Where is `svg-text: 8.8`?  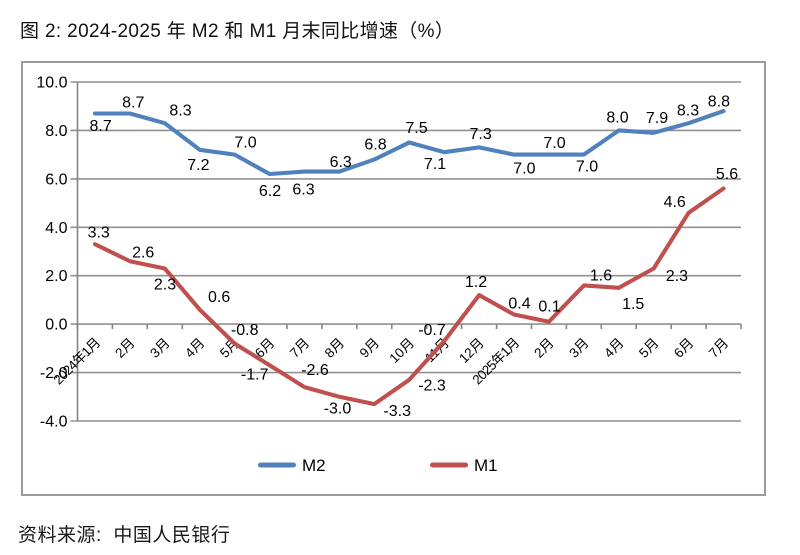 svg-text: 8.8 is located at coordinates (719, 101).